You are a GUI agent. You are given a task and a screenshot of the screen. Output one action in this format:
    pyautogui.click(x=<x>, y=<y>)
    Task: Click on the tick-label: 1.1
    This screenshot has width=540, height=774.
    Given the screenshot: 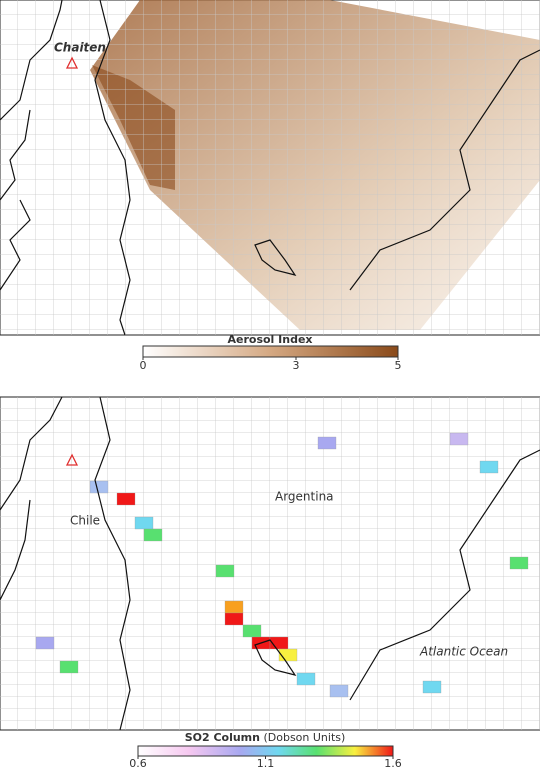 What is the action you would take?
    pyautogui.click(x=266, y=763)
    